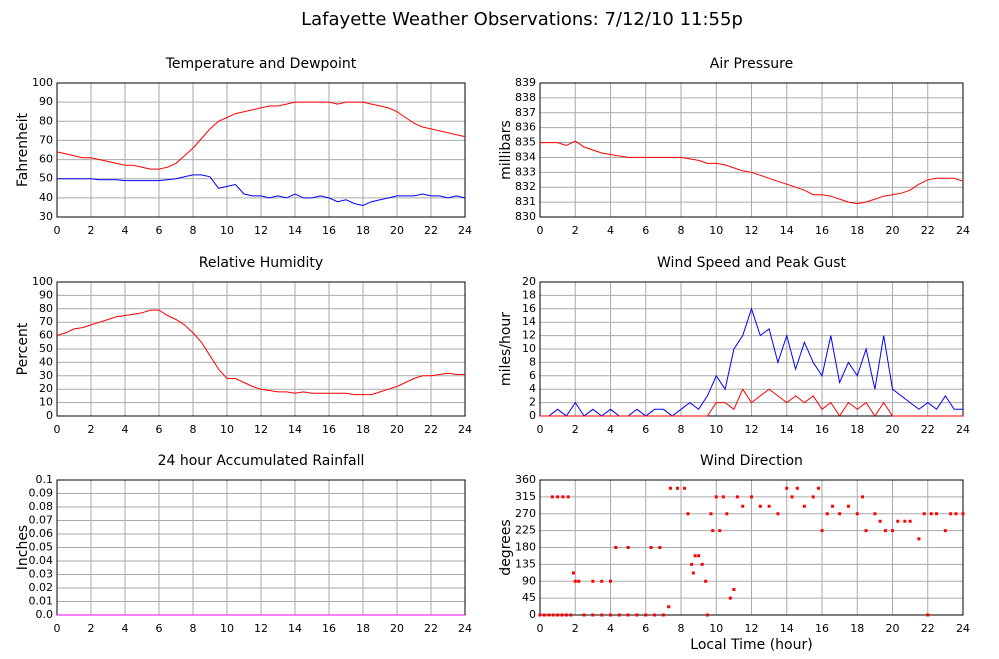 The width and height of the screenshot is (999, 659). What do you see at coordinates (45, 479) in the screenshot?
I see `y-tick-label: 0.1` at bounding box center [45, 479].